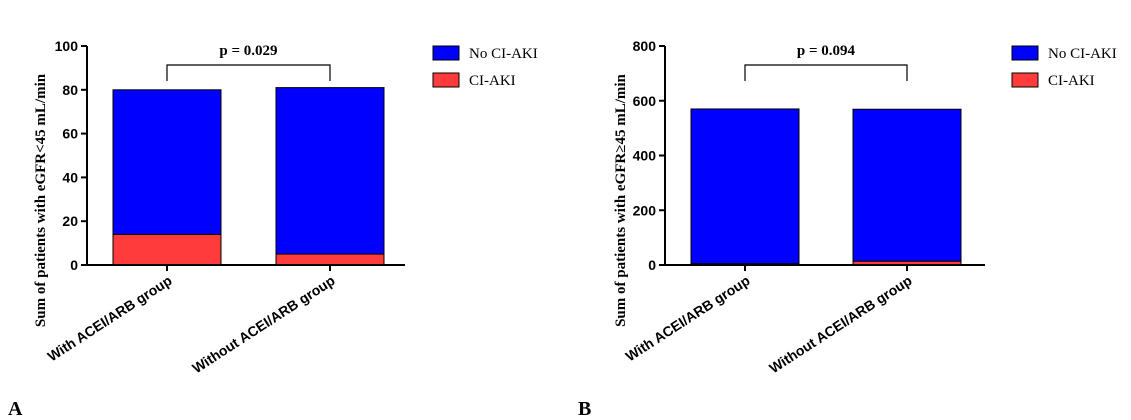  Describe the element at coordinates (645, 101) in the screenshot. I see `y-tick-label: 600` at that location.